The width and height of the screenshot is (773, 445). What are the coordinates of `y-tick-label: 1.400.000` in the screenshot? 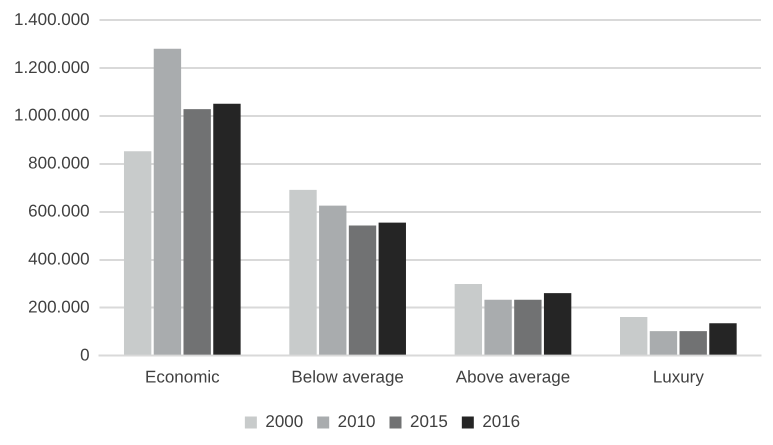 It's located at (52, 19).